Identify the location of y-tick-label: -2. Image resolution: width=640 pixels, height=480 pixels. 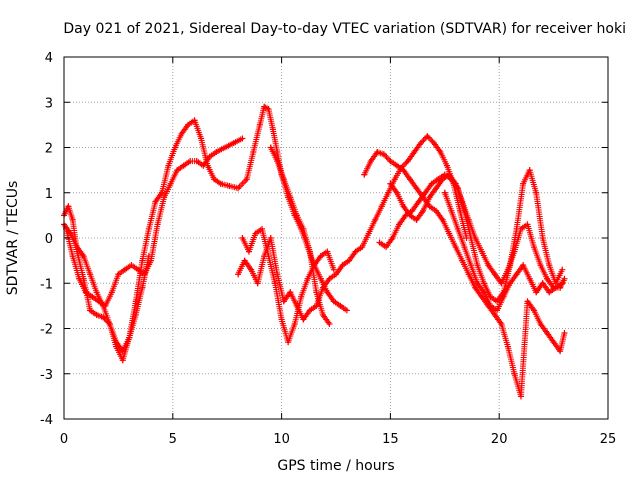
(46, 330).